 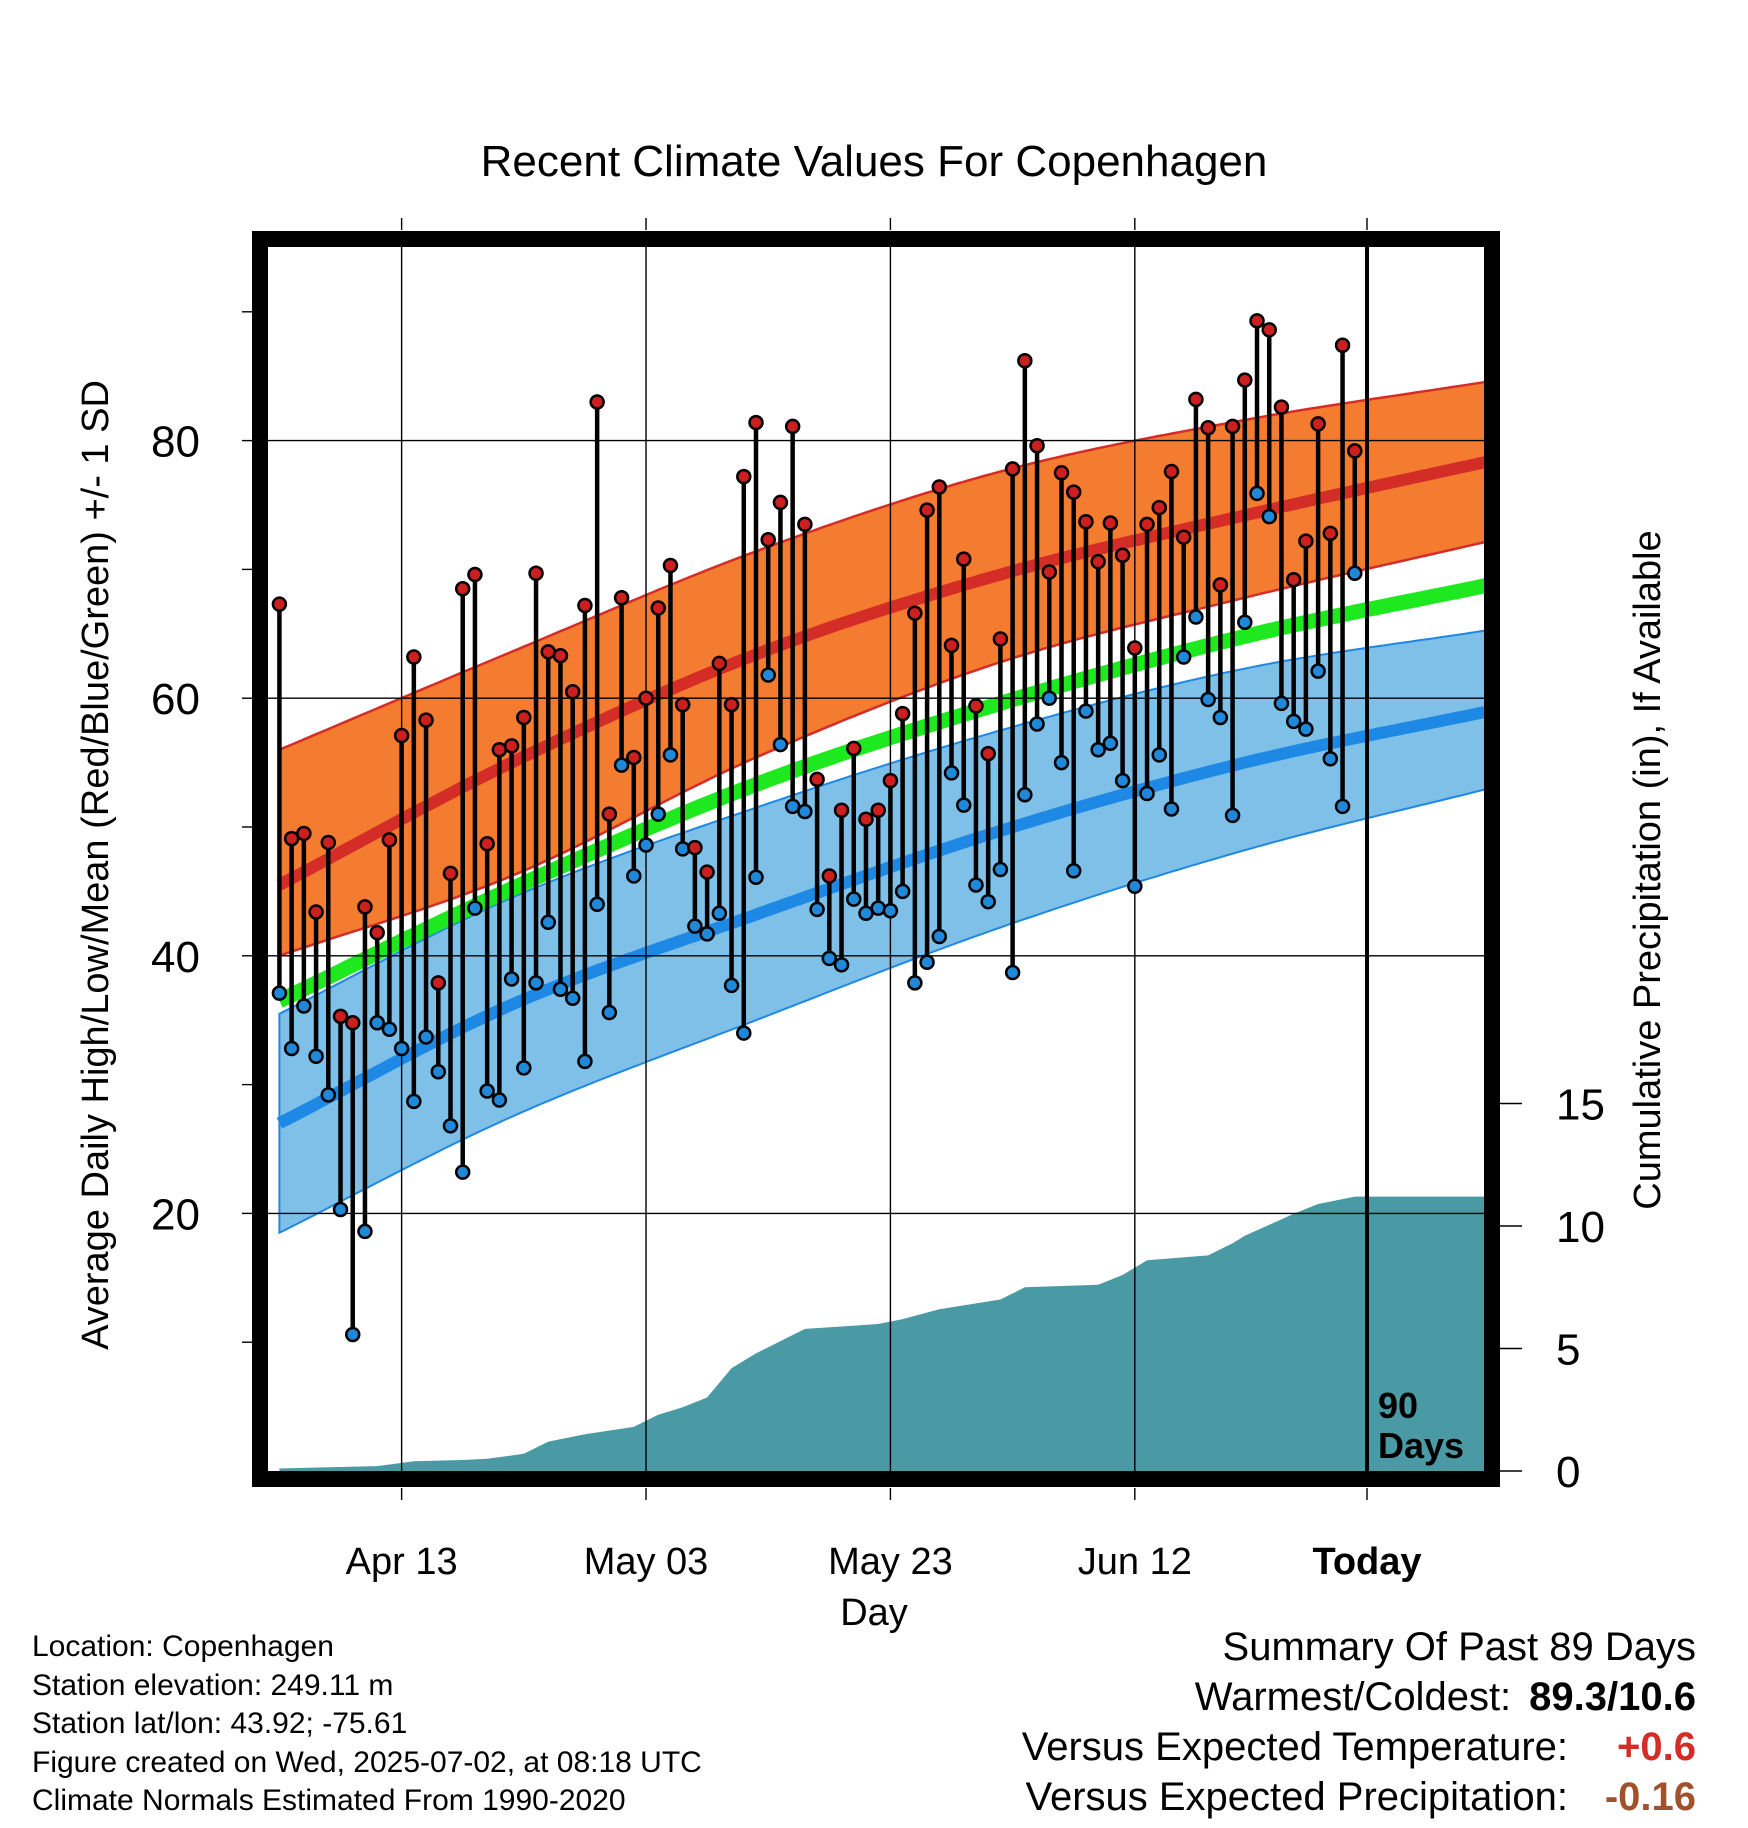 I want to click on temp-anomaly-label: Versus Expected Temperature:, so click(x=1294, y=1747).